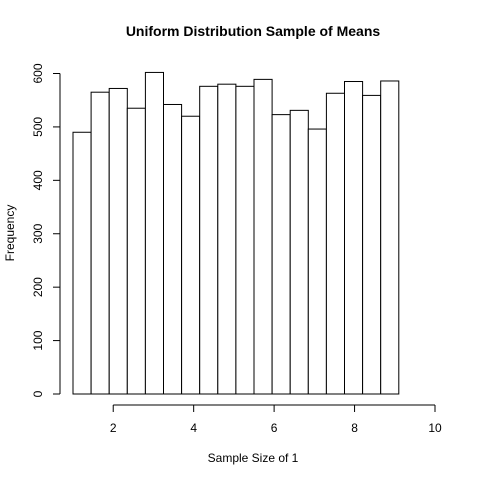  I want to click on x-tick-label: 10, so click(435, 428).